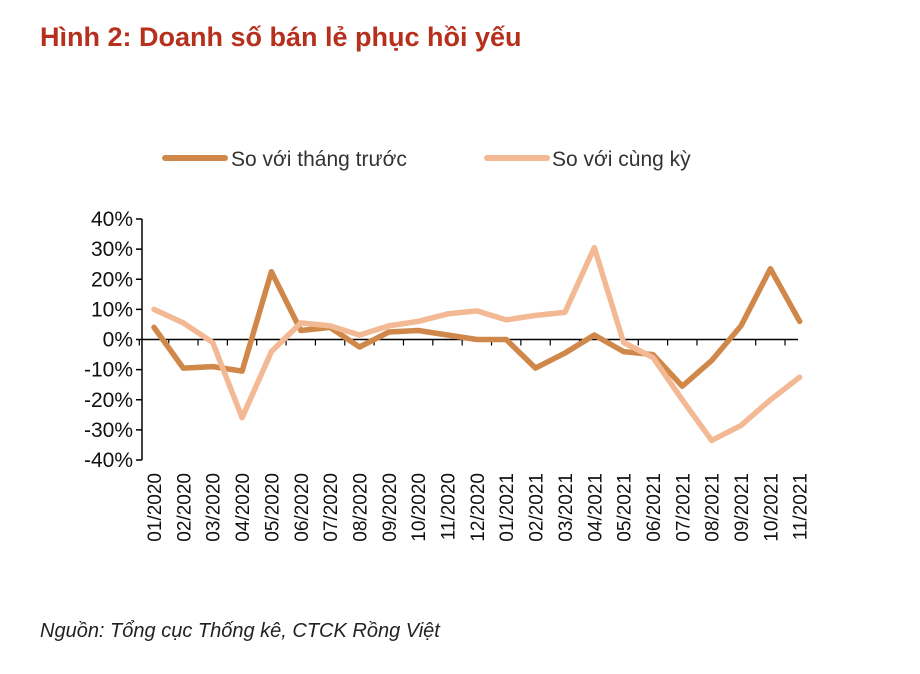  I want to click on source-note: Nguồn: Tổng cục Thống kê, CTCK Rồng Việt, so click(240, 631).